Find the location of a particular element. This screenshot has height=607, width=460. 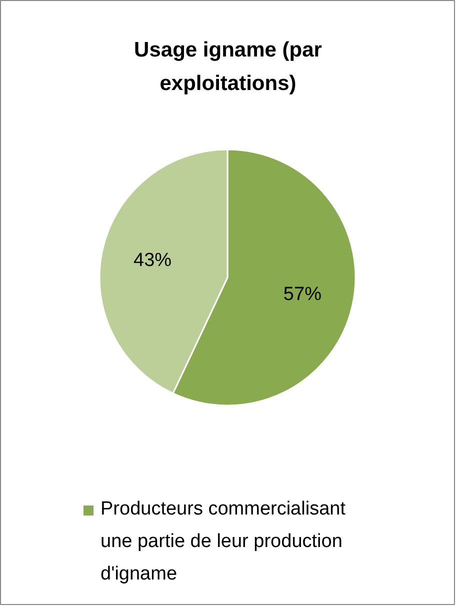

data-label: 43% is located at coordinates (153, 261).